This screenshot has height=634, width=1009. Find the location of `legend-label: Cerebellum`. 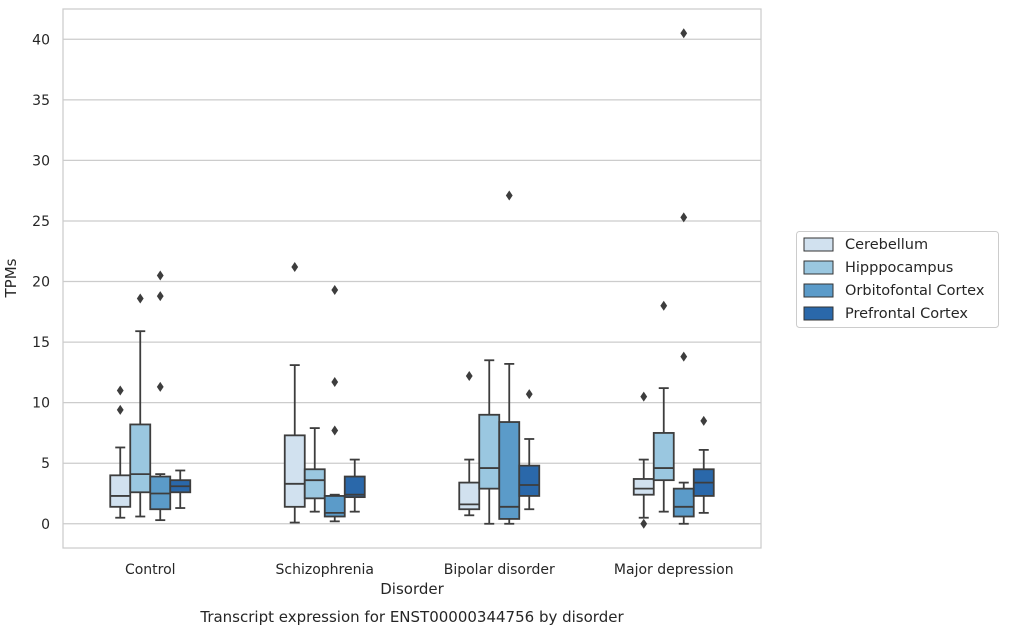

legend-label: Cerebellum is located at coordinates (886, 245).